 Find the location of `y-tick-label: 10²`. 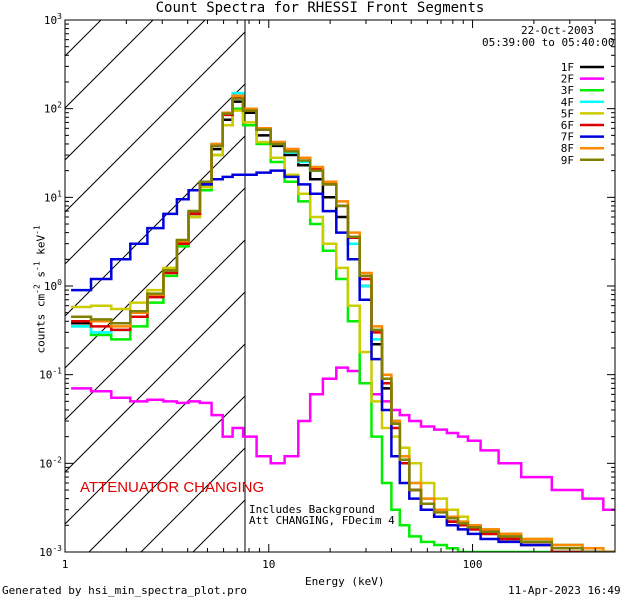

y-tick-label: 10² is located at coordinates (53, 108).